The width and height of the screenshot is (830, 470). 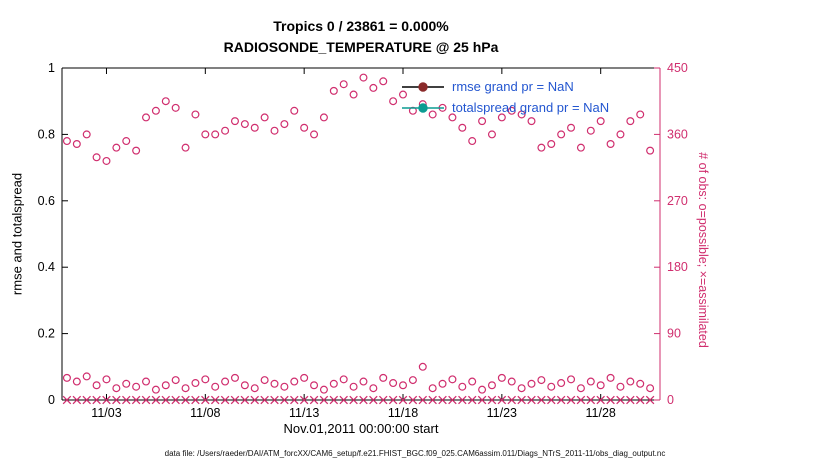 I want to click on legend-entry-rmse: rmse grand pr = NaN, so click(x=504, y=86).